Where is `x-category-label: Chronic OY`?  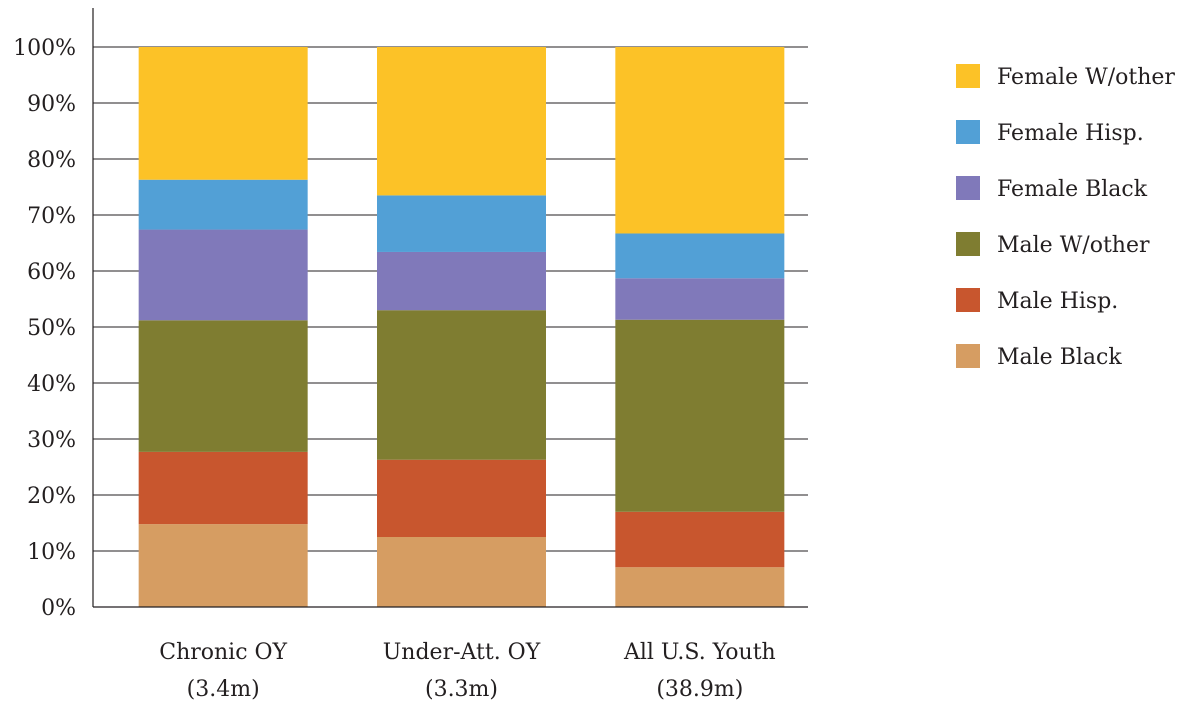
x-category-label: Chronic OY is located at coordinates (223, 652).